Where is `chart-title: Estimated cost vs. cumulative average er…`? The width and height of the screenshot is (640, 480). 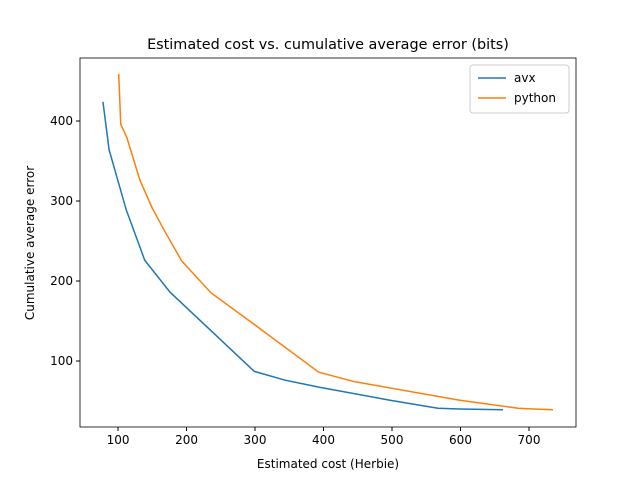
chart-title: Estimated cost vs. cumulative average er… is located at coordinates (328, 45).